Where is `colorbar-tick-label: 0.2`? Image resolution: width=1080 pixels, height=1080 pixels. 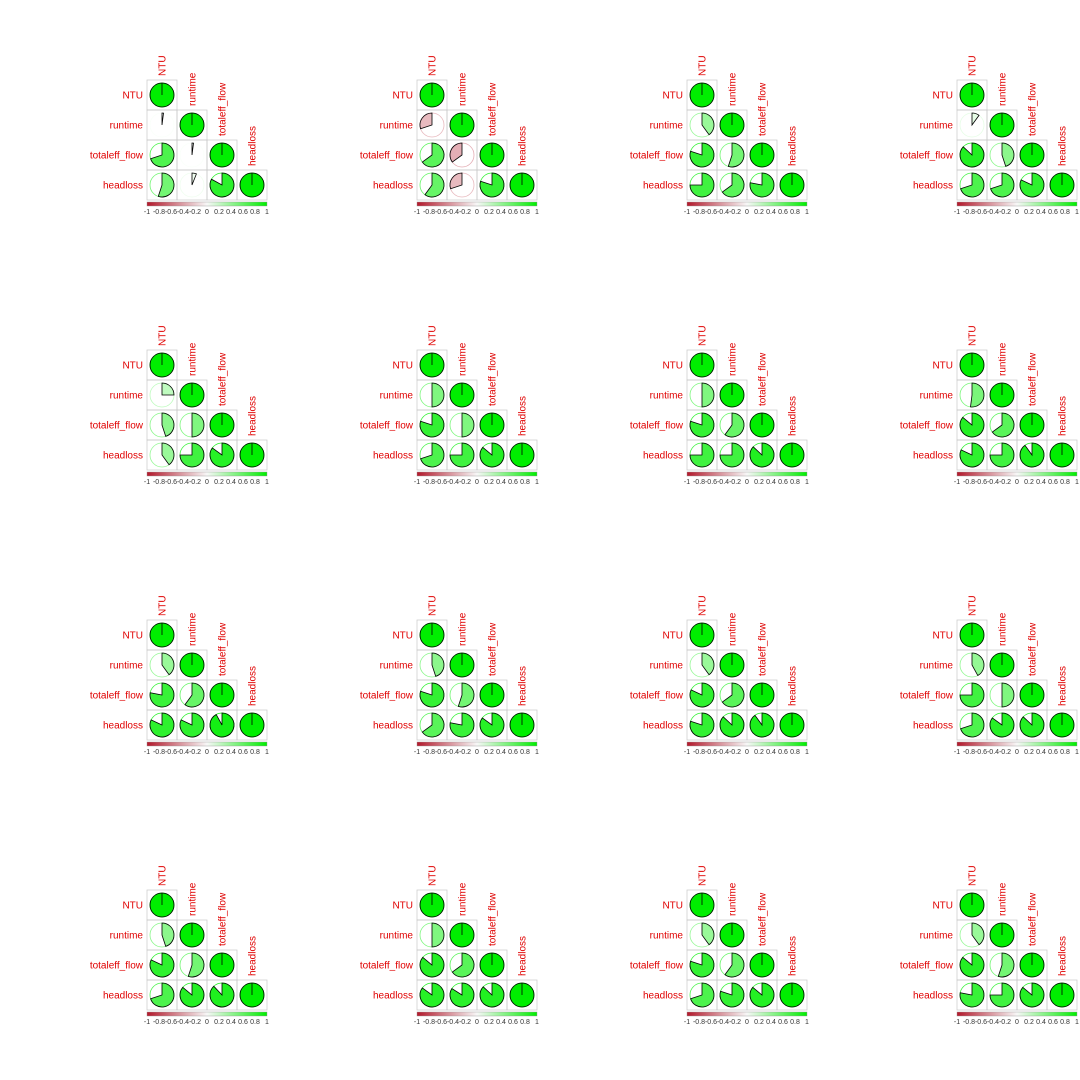 colorbar-tick-label: 0.2 is located at coordinates (219, 752).